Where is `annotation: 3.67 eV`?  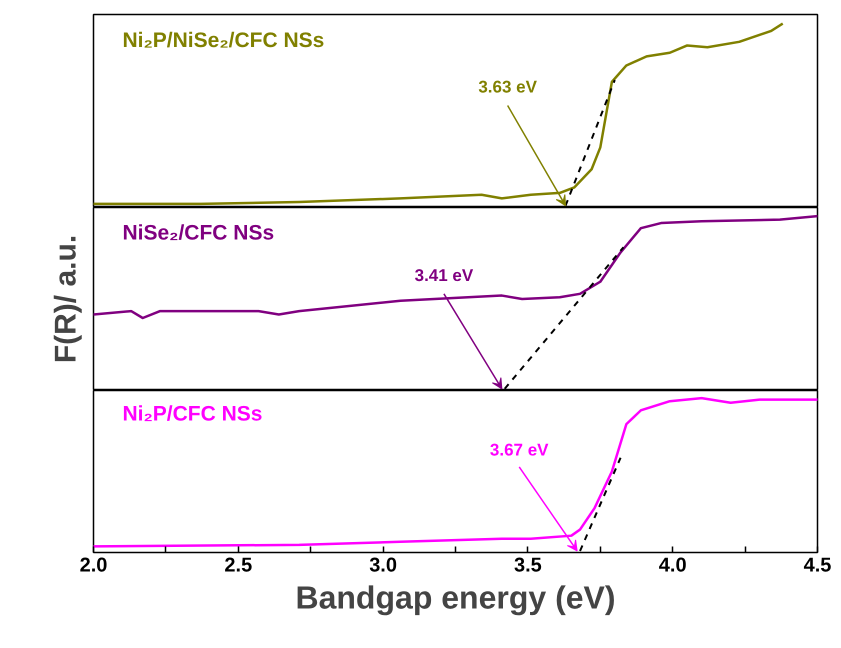 annotation: 3.67 eV is located at coordinates (520, 450).